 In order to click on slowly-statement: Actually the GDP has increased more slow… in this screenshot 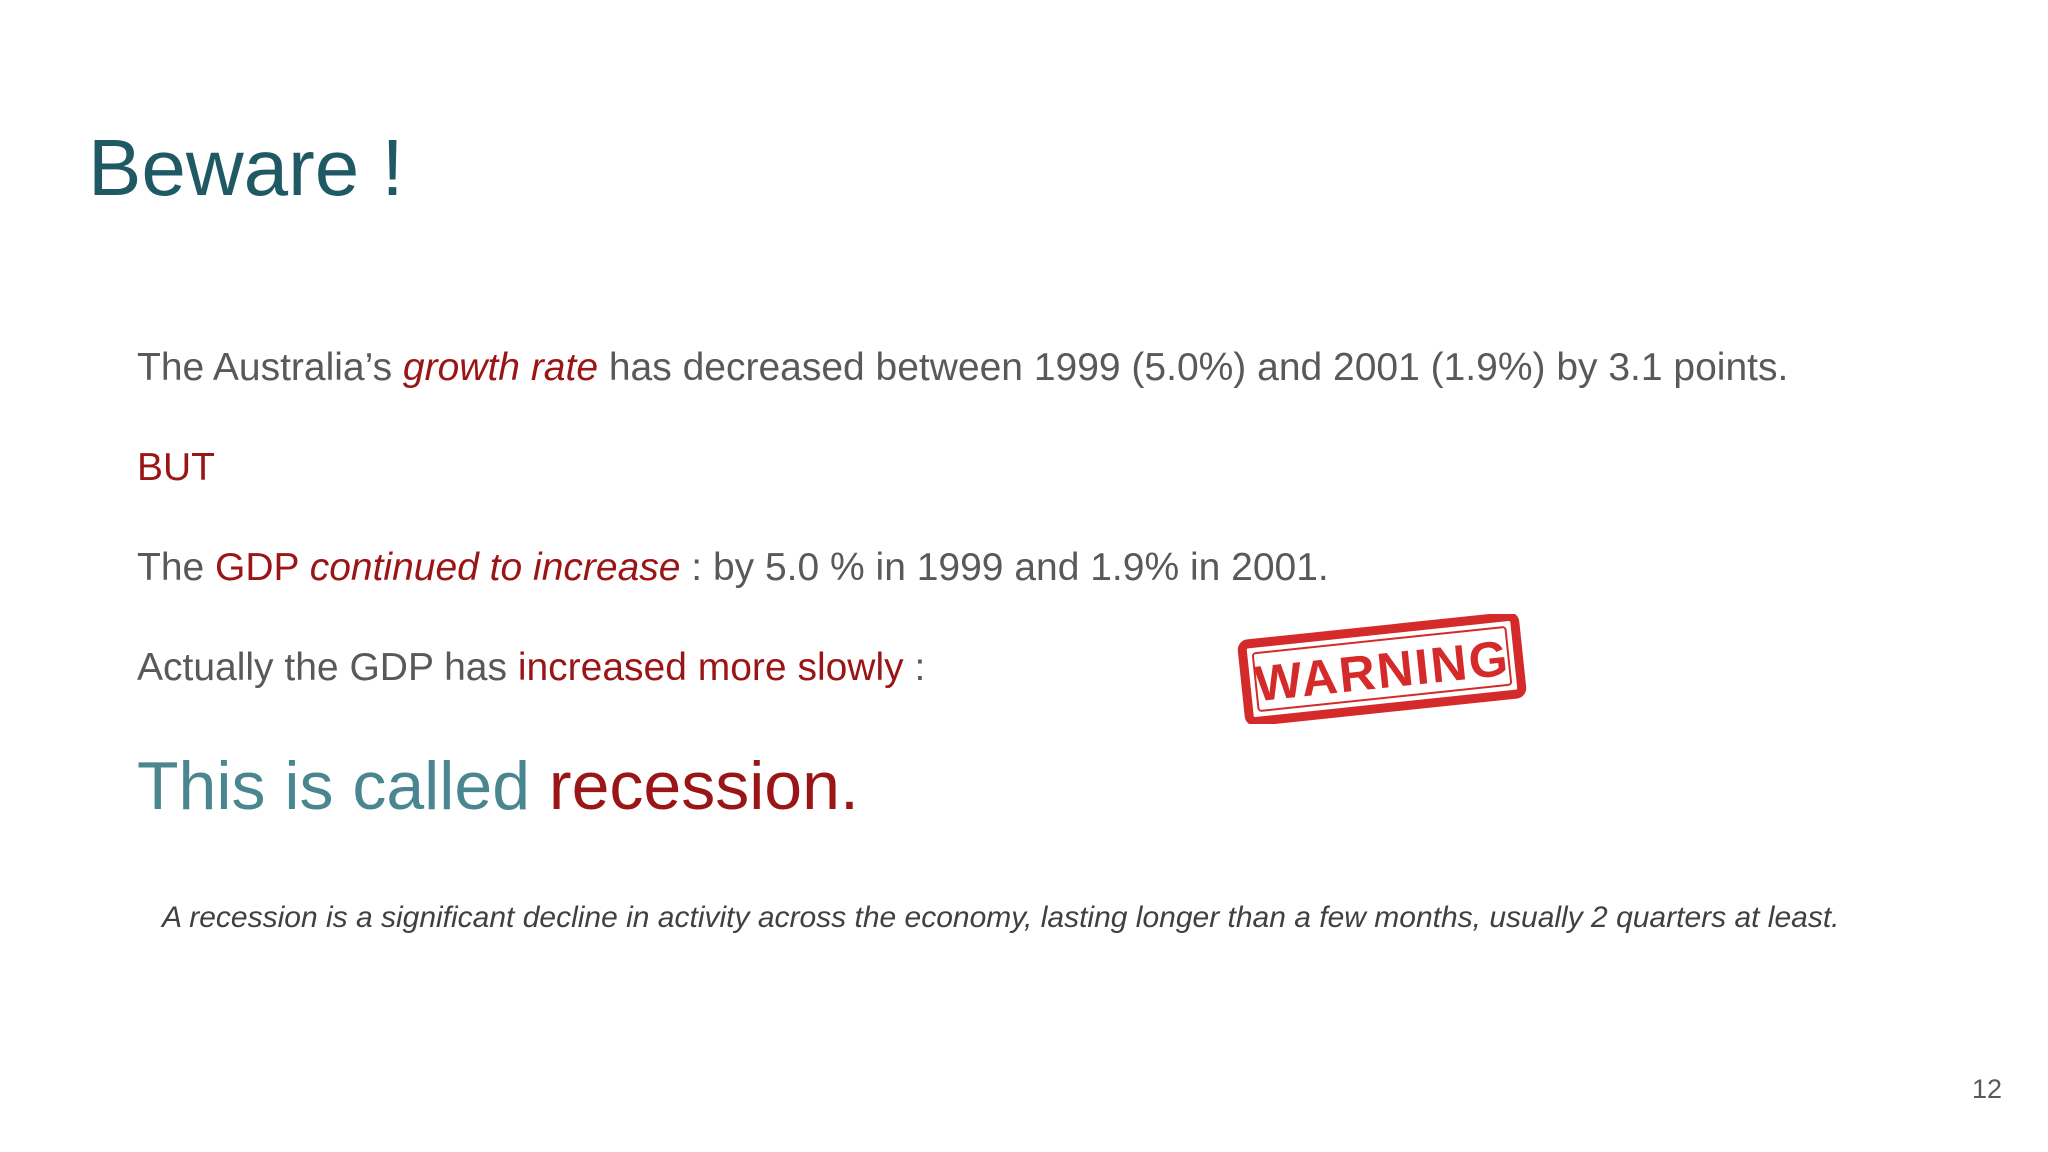, I will do `click(531, 667)`.